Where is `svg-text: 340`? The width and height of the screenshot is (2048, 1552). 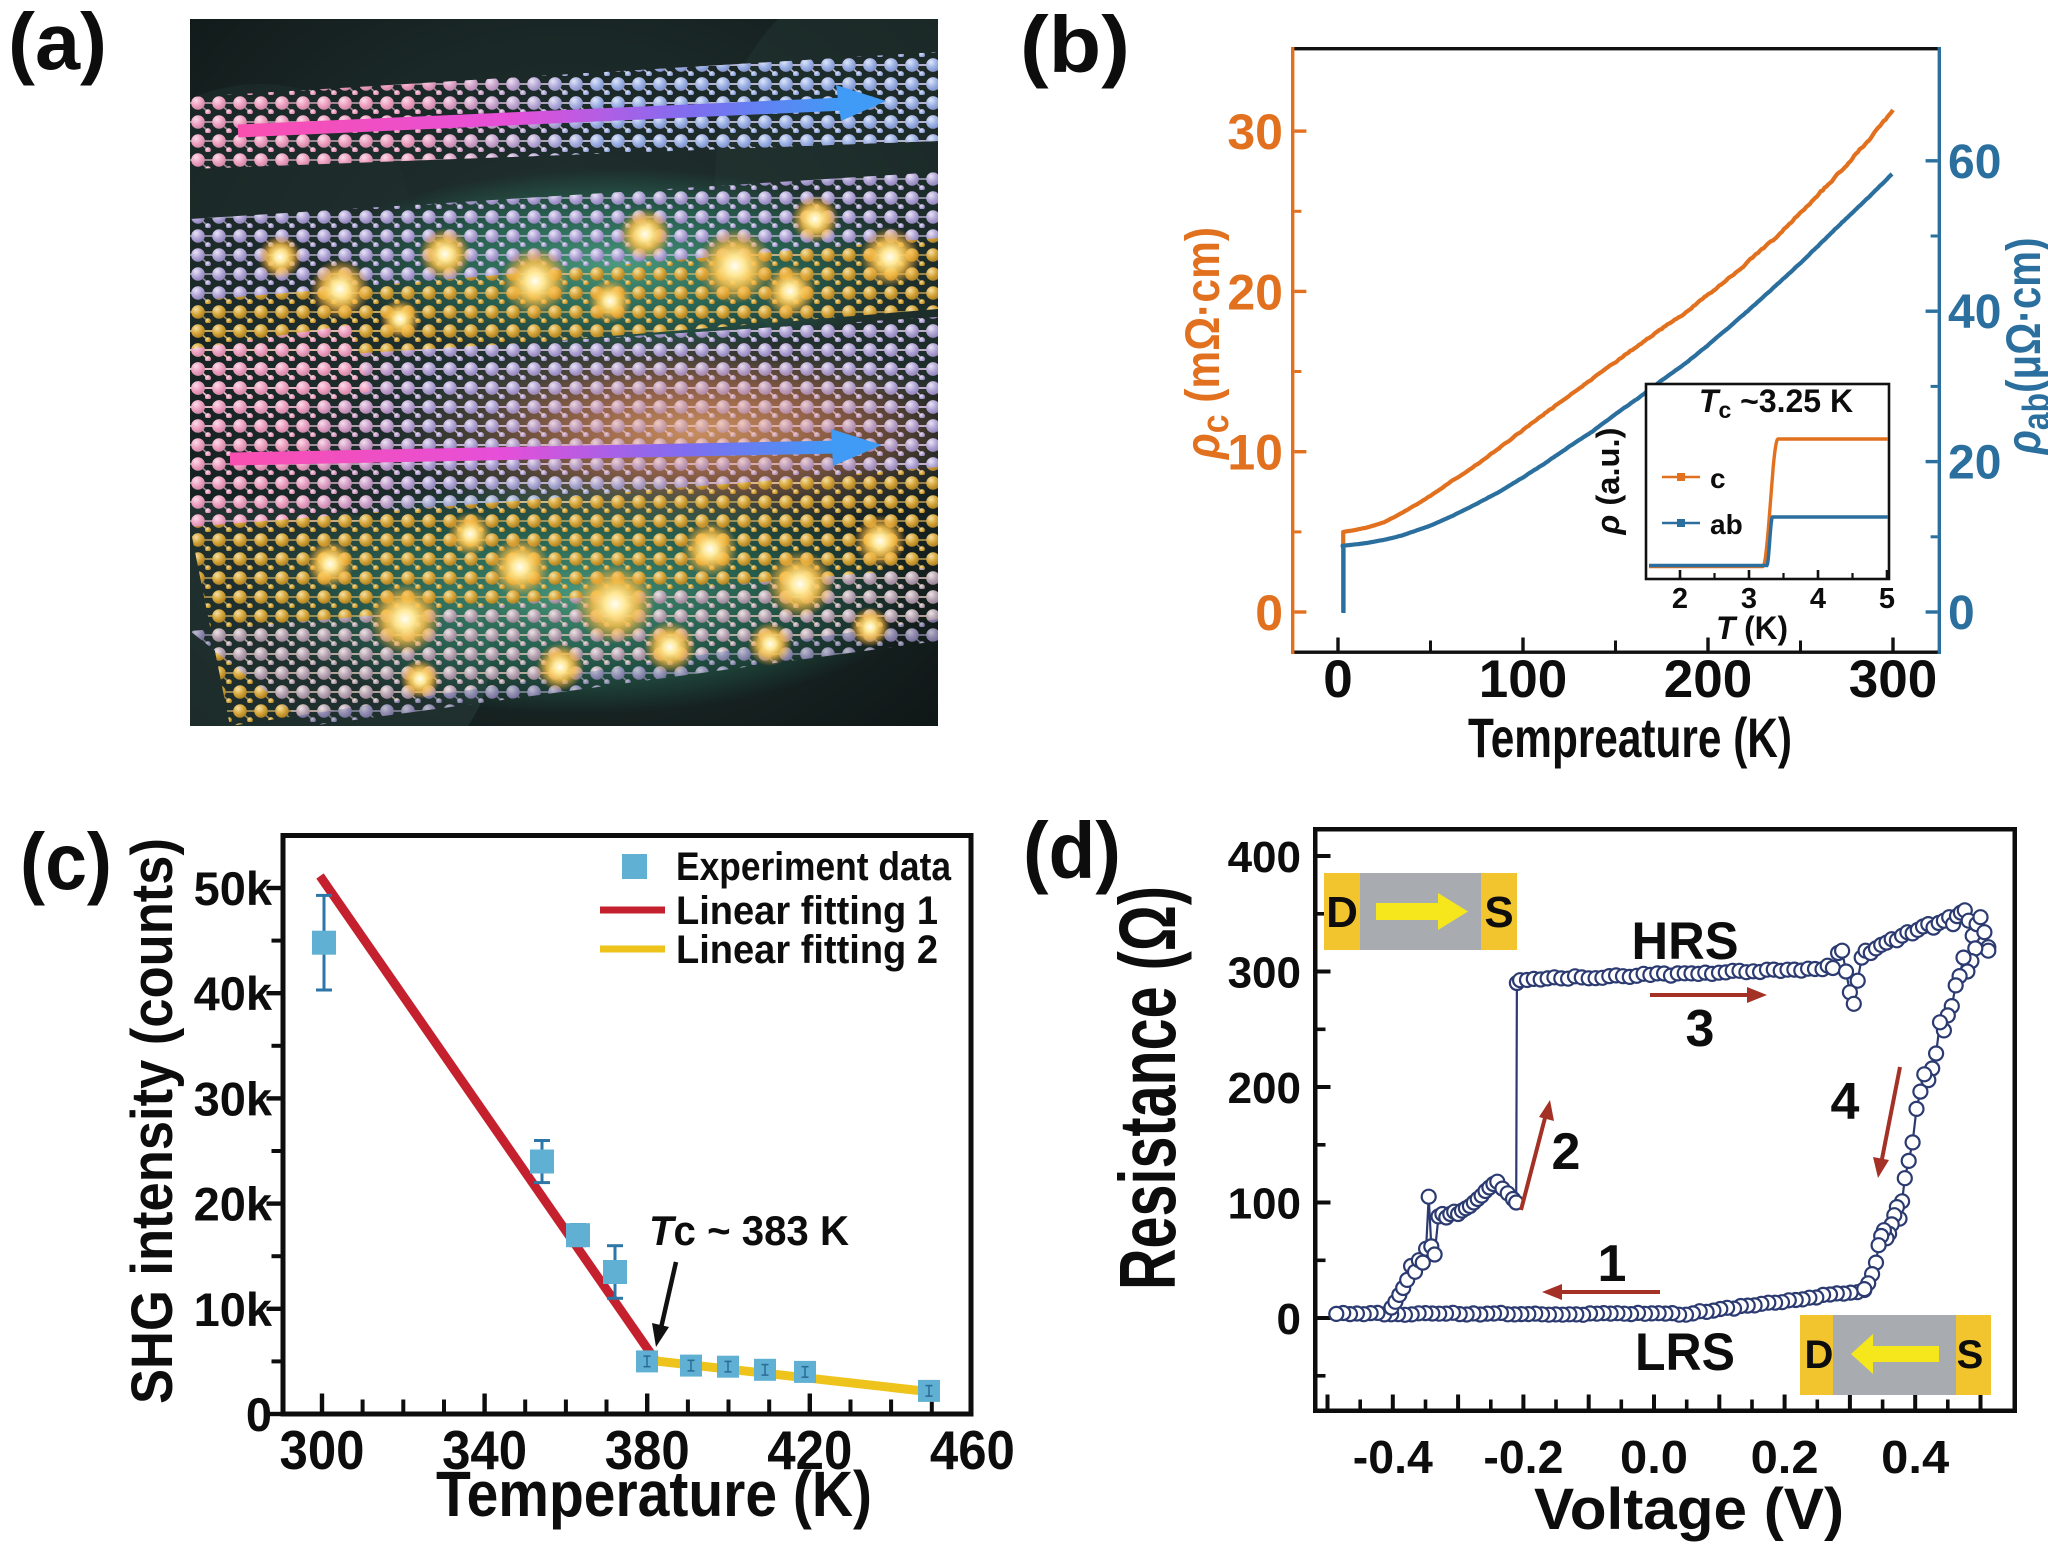
svg-text: 340 is located at coordinates (484, 1450).